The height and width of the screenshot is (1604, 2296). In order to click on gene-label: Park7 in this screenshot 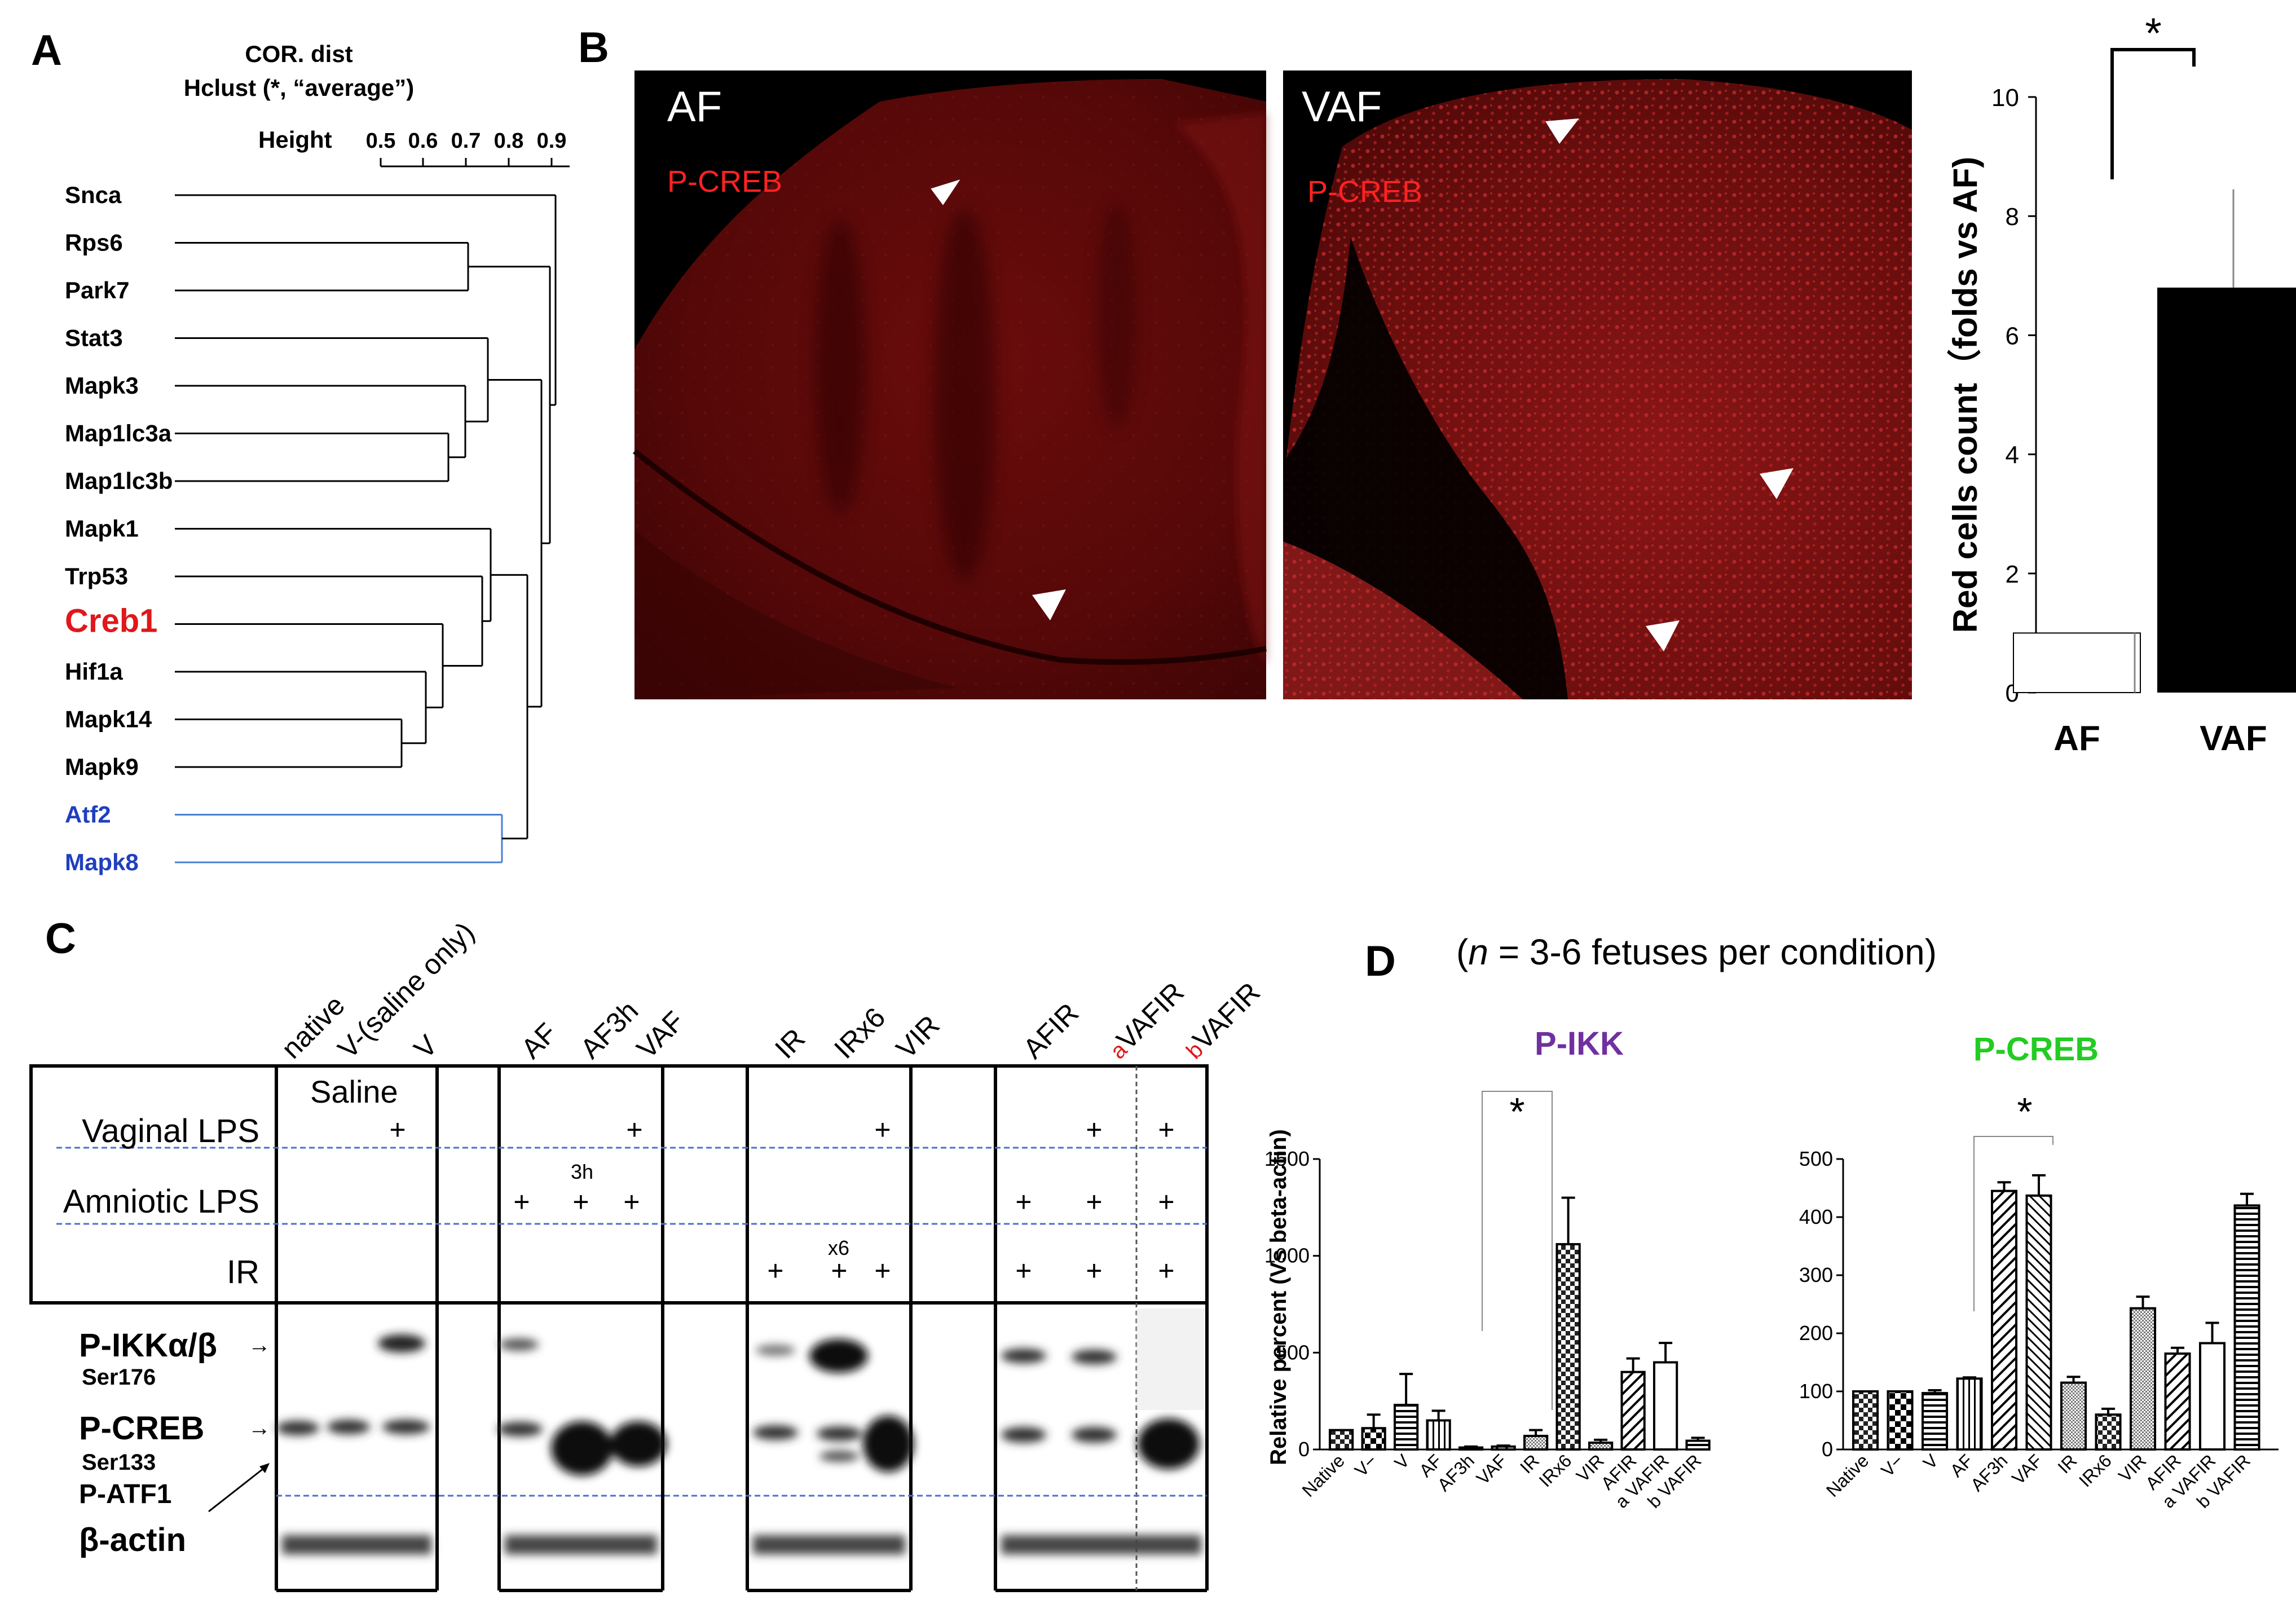, I will do `click(97, 290)`.